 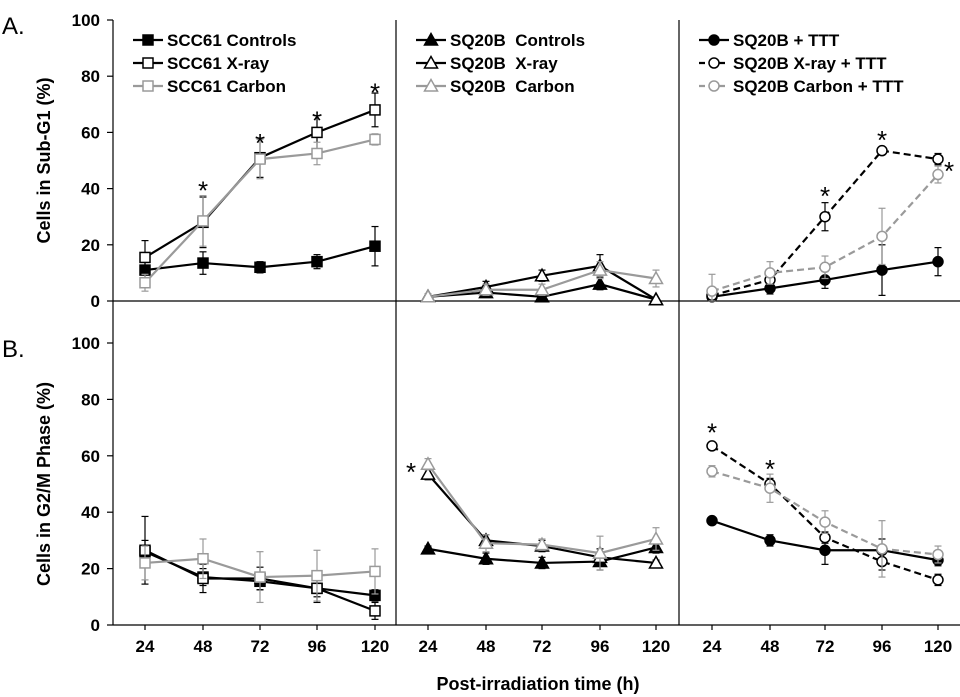 I want to click on legend-label: SCC61 Carbon, so click(x=226, y=86).